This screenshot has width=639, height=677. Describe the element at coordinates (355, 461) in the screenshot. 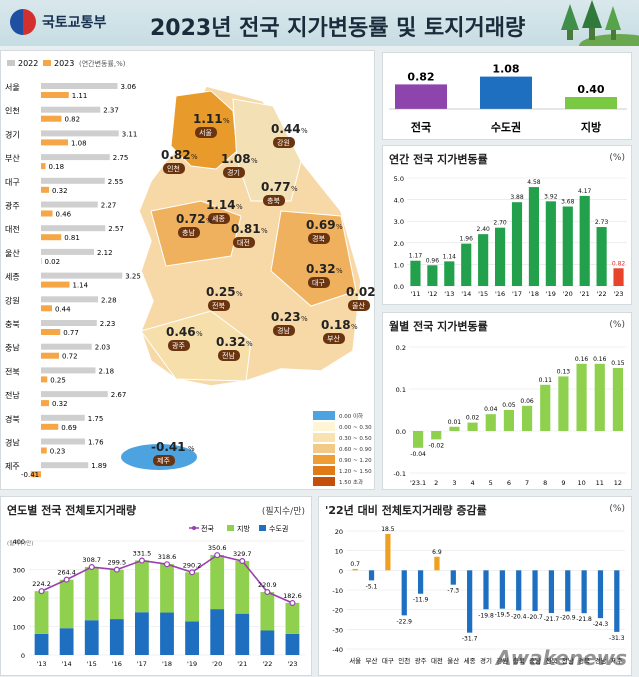

I see `map-legend-label: 0.90 ~ 1.20` at that location.